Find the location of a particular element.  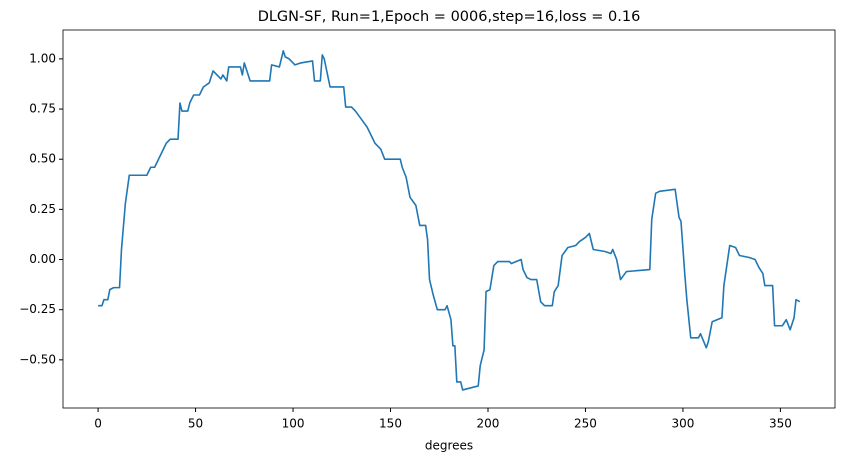

y-tick-label: −0.25 is located at coordinates (37, 309).